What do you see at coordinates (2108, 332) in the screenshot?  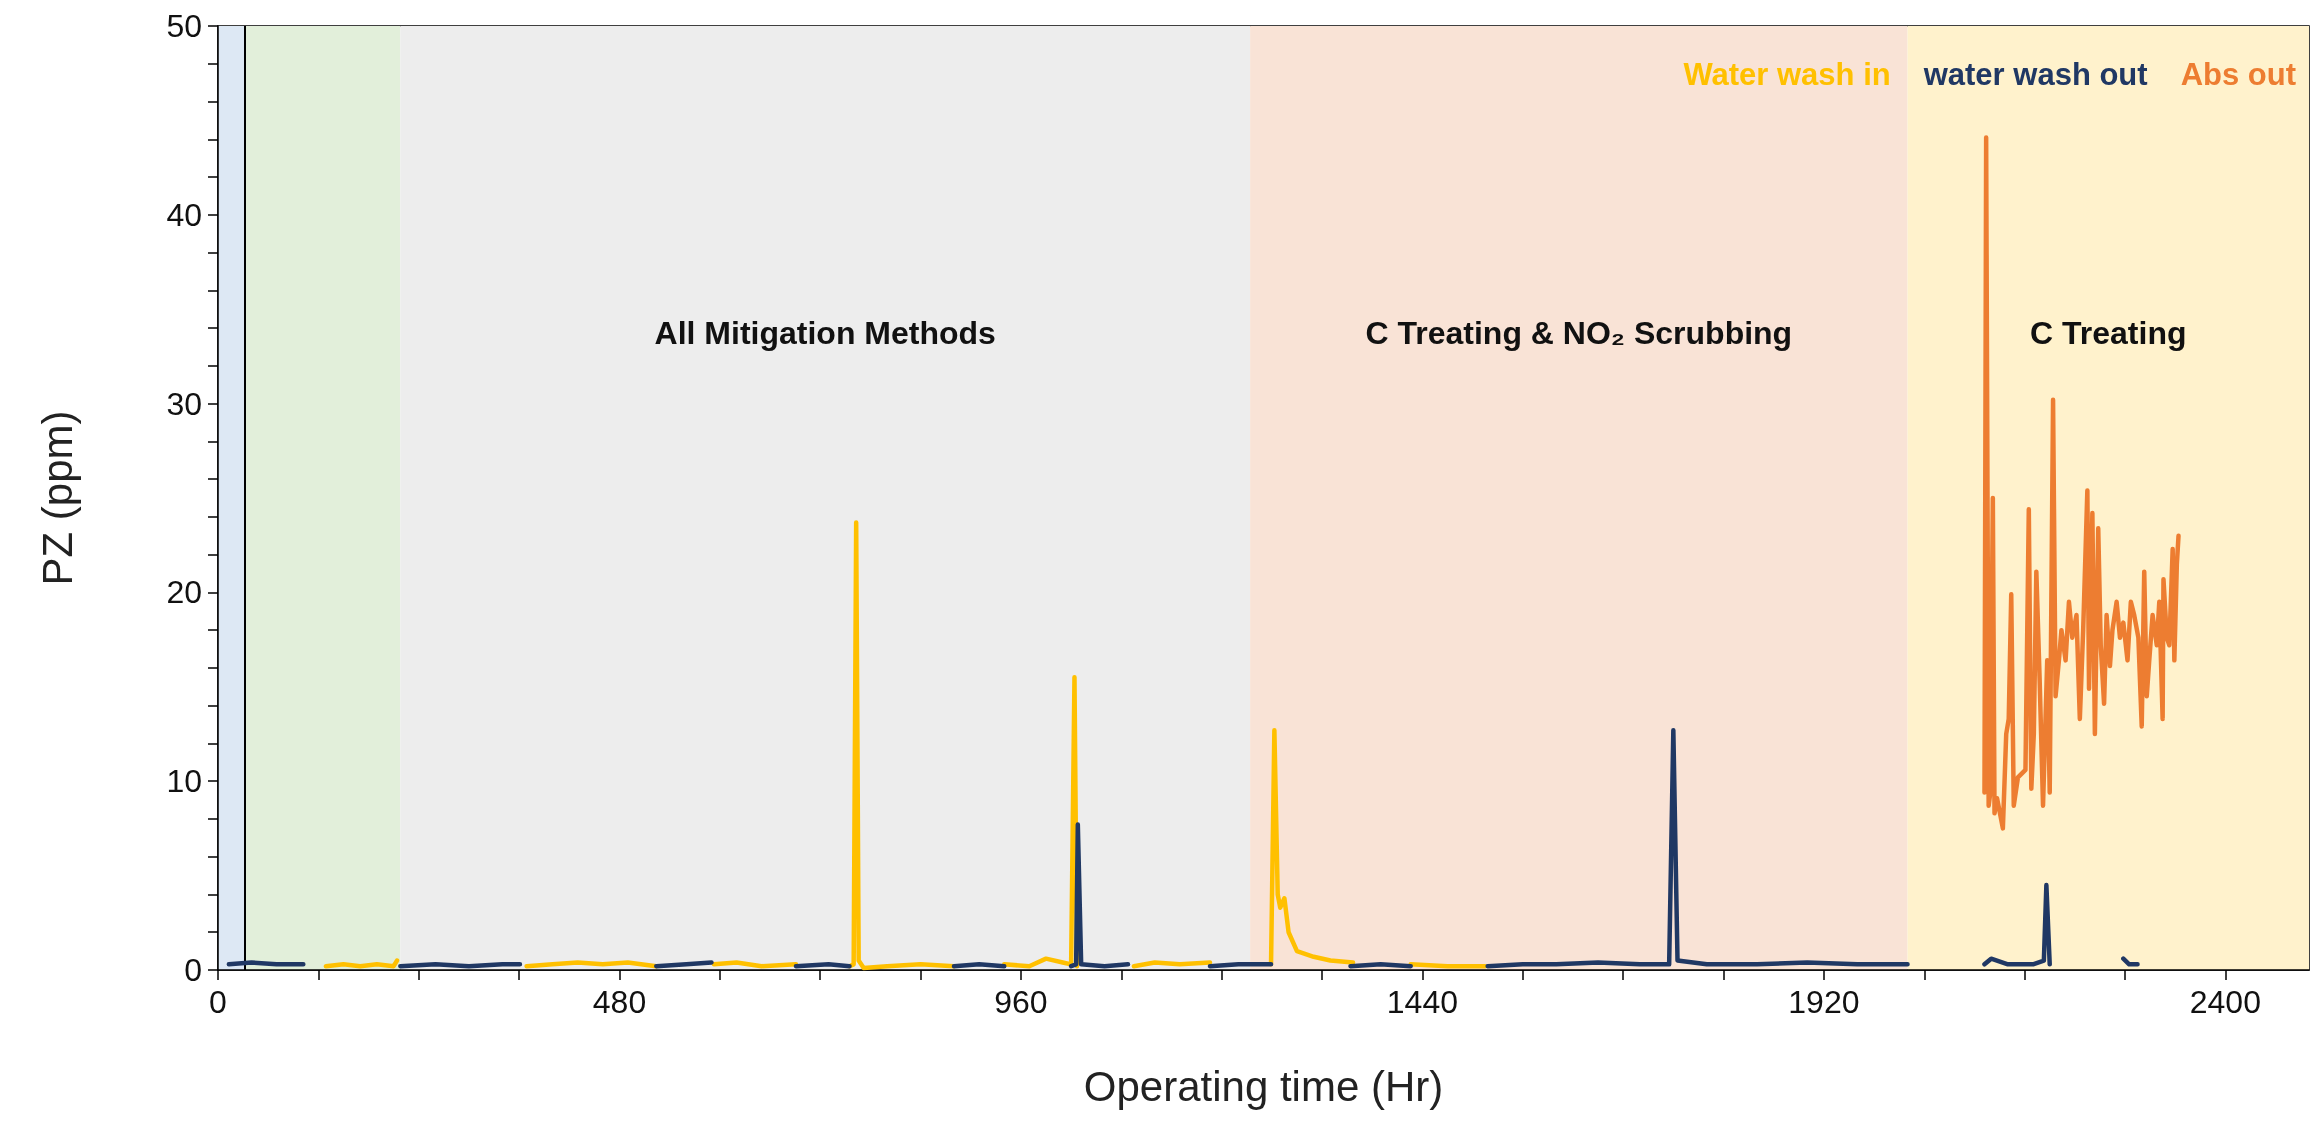 I see `band-label: C Treating` at bounding box center [2108, 332].